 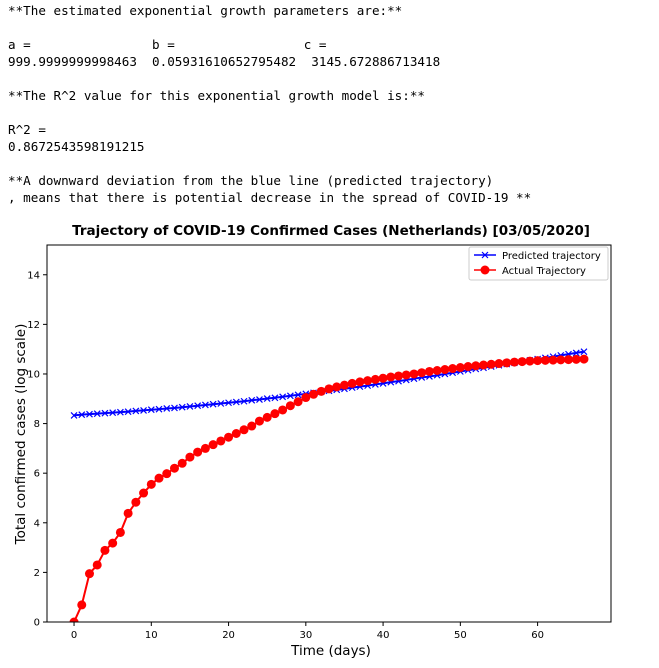 I want to click on y-tick-label: 0, so click(x=37, y=623).